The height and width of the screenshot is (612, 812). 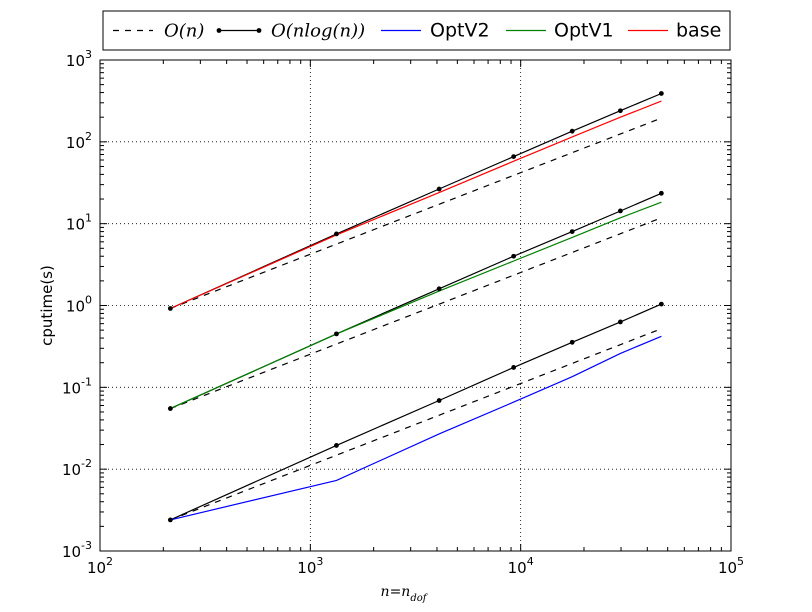 I want to click on y-tick-label: 10², so click(x=79, y=141).